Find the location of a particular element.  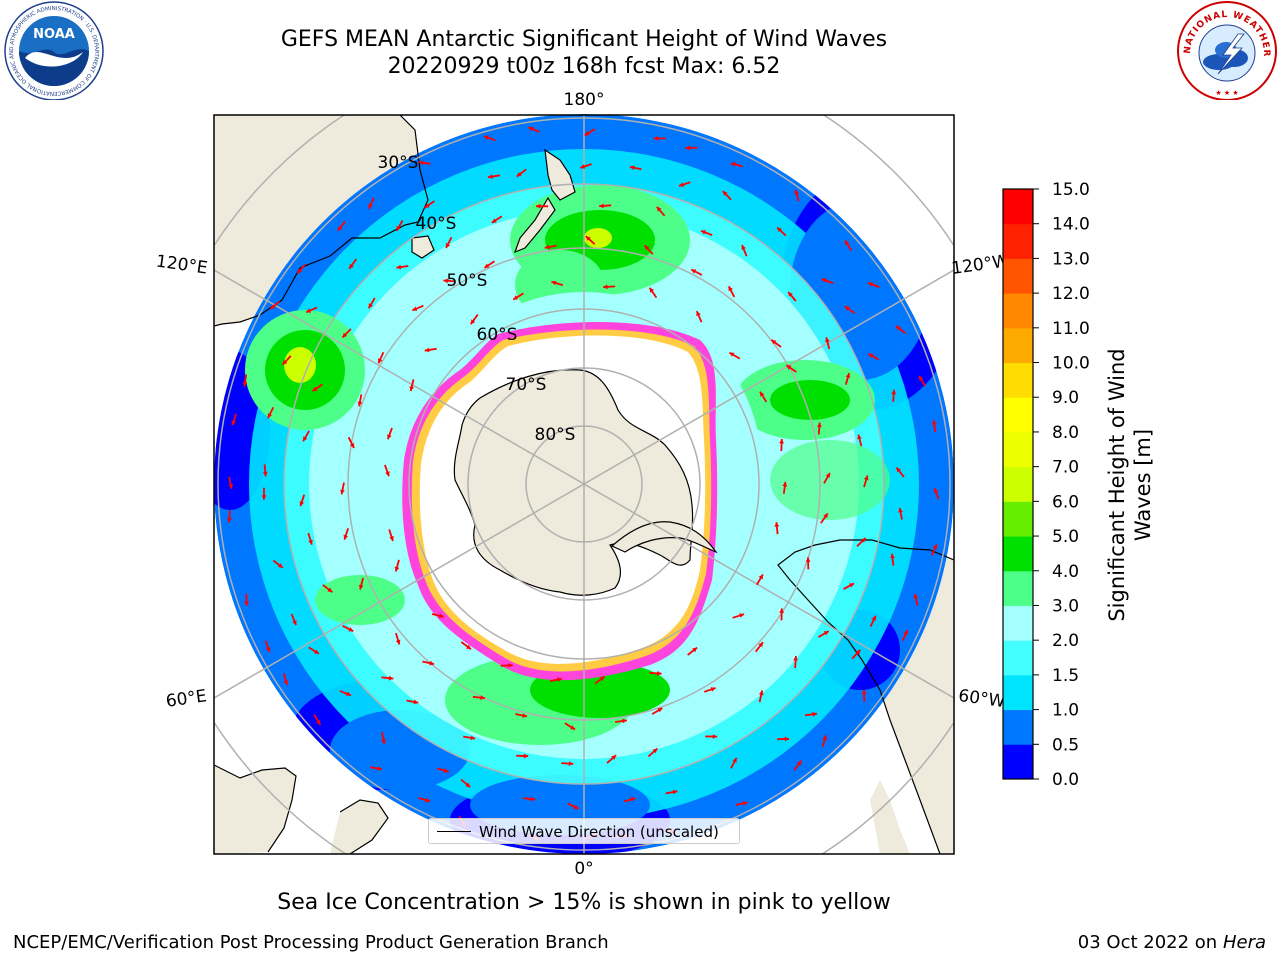

colorbar-tick-label: 12.0 is located at coordinates (1071, 294).